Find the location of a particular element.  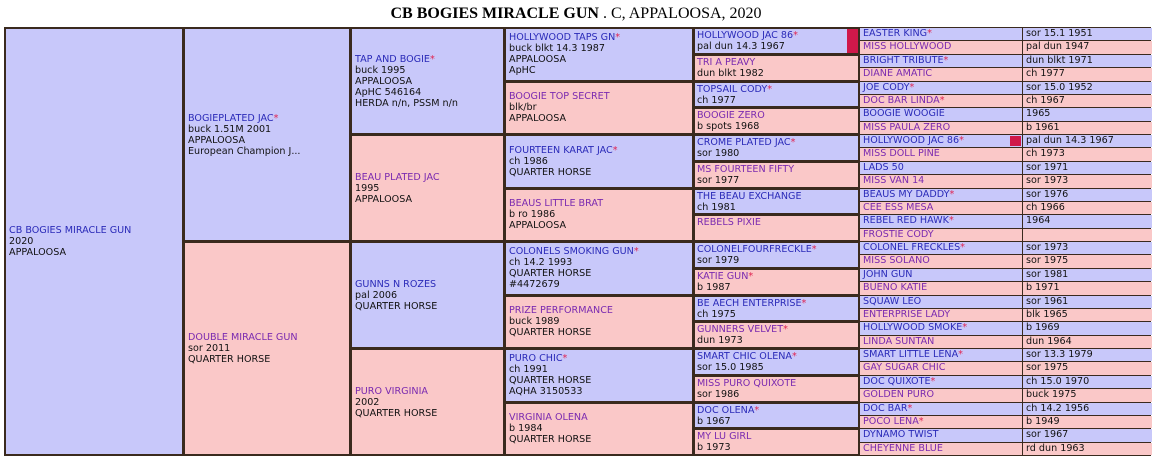

horse-name-link: BOGIEPLATED JAC is located at coordinates (231, 118).